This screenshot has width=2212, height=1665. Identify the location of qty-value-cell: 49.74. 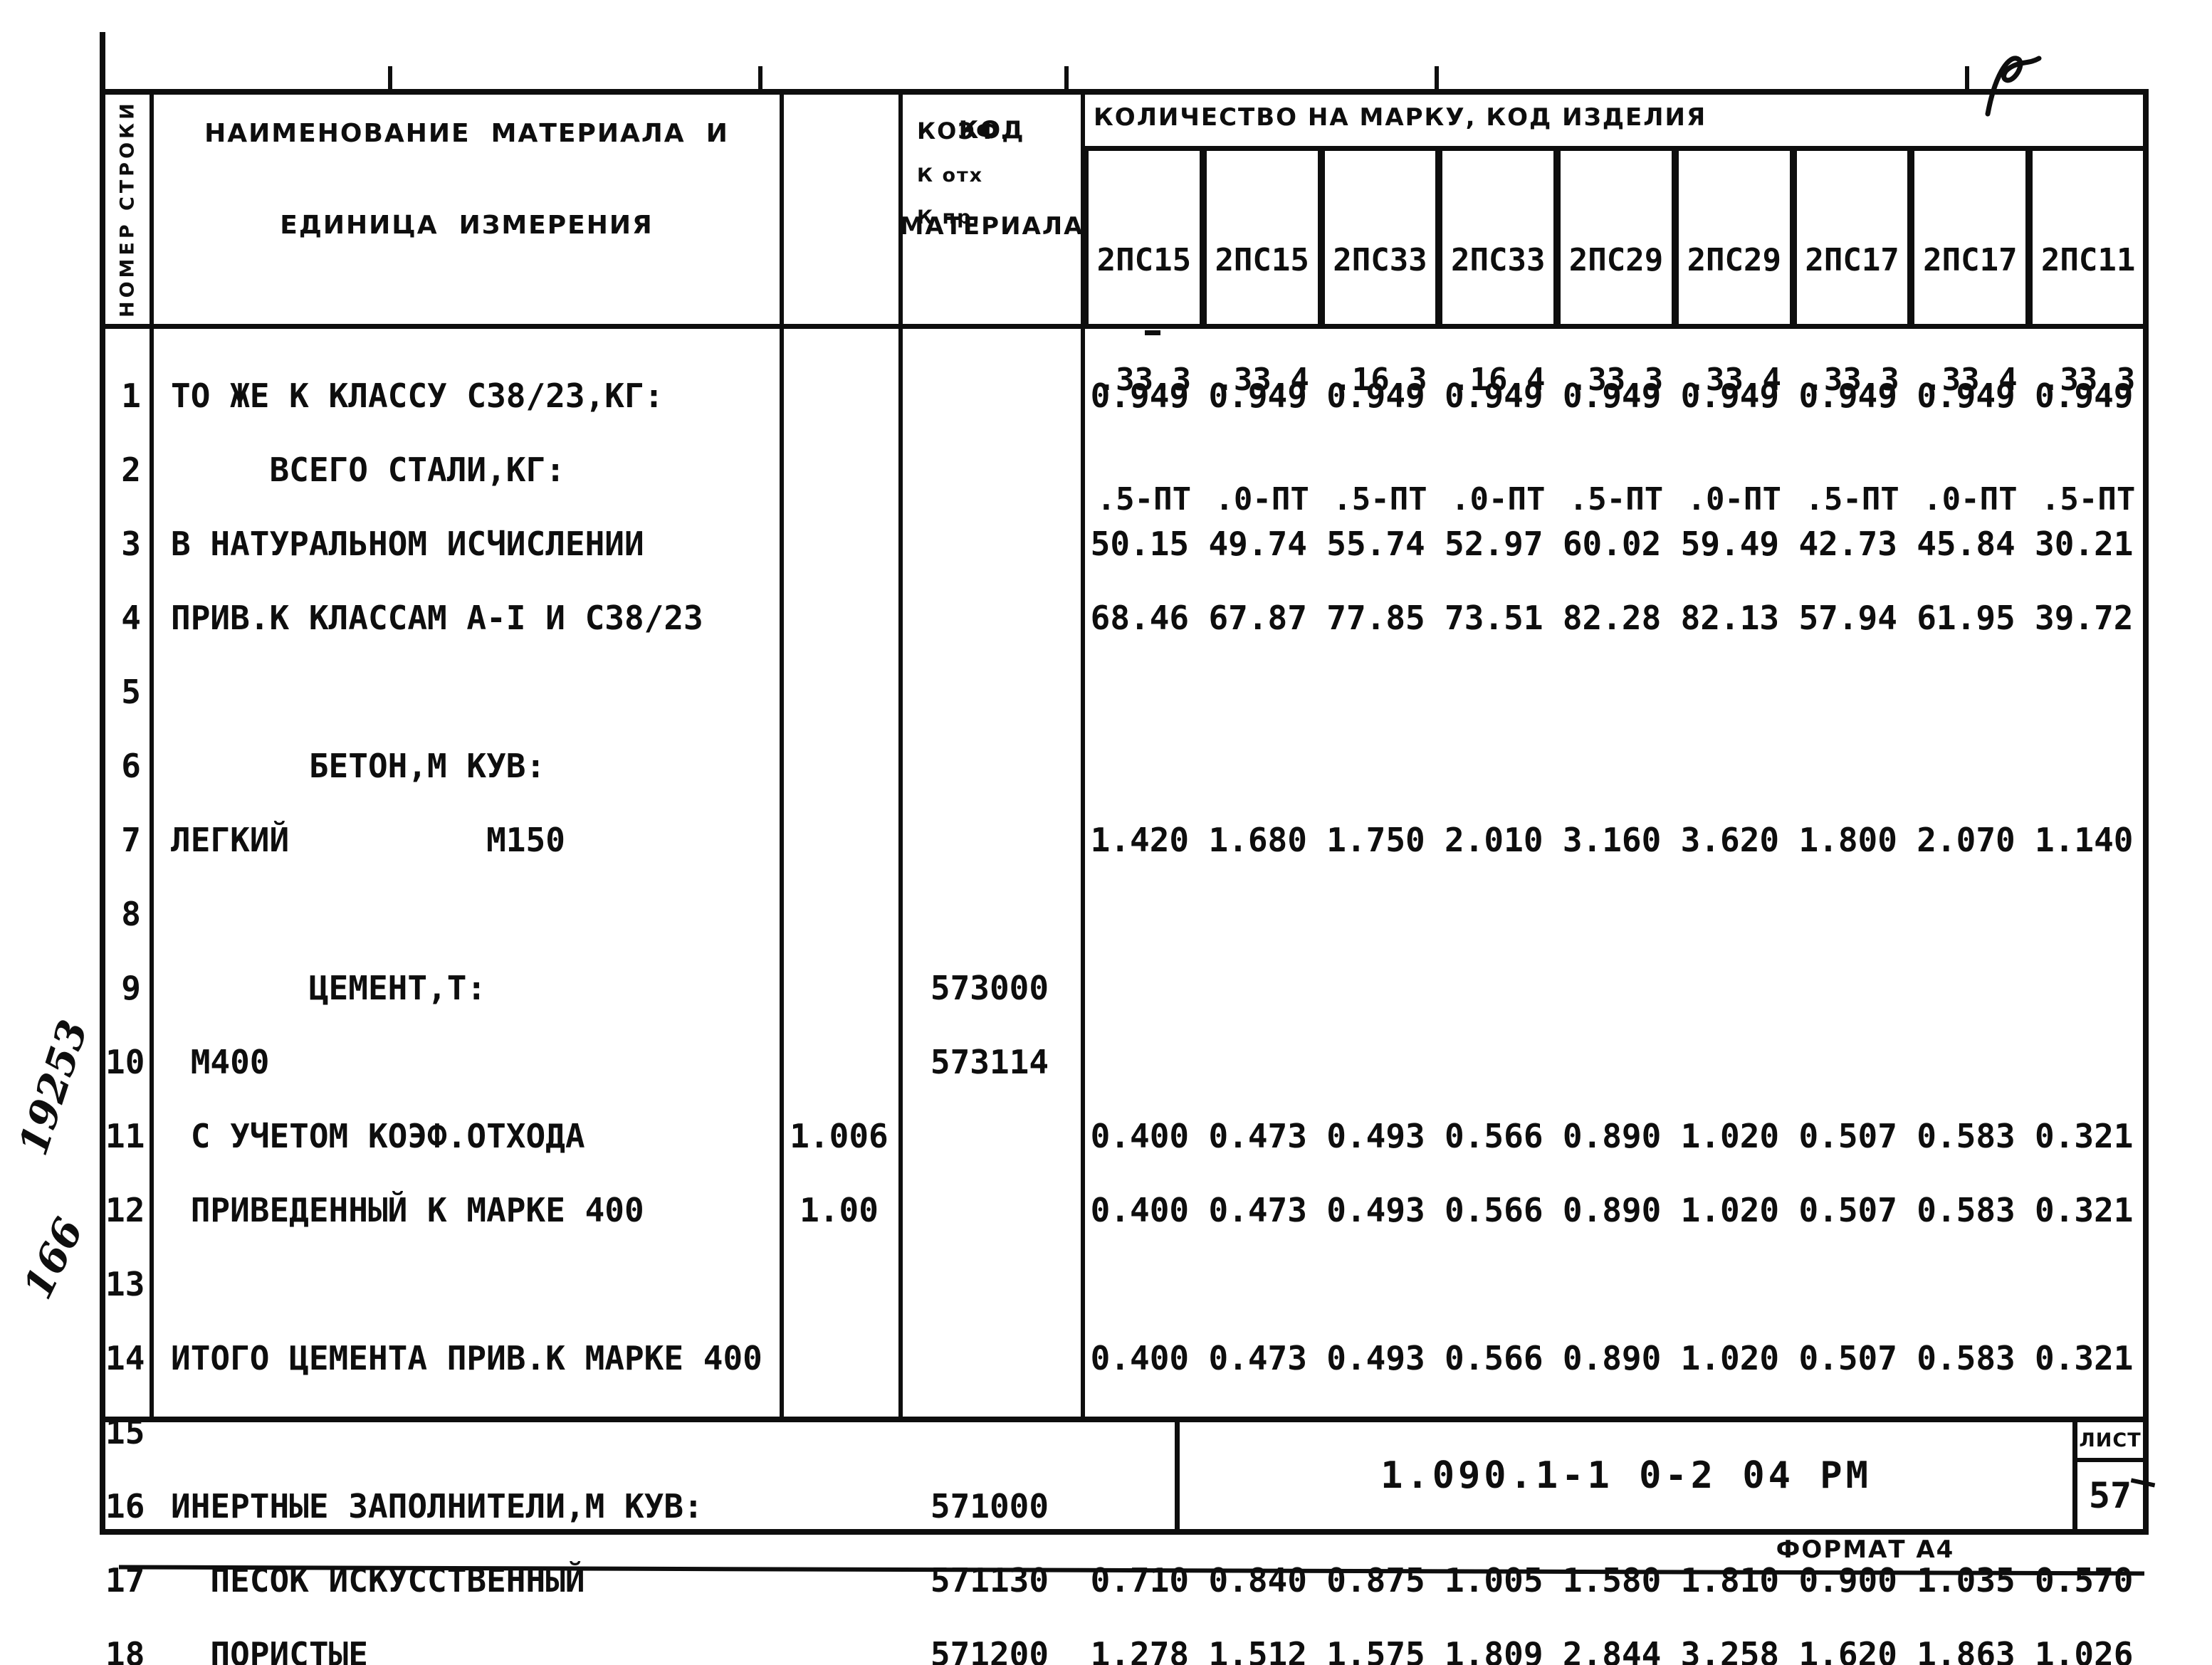
(1258, 544).